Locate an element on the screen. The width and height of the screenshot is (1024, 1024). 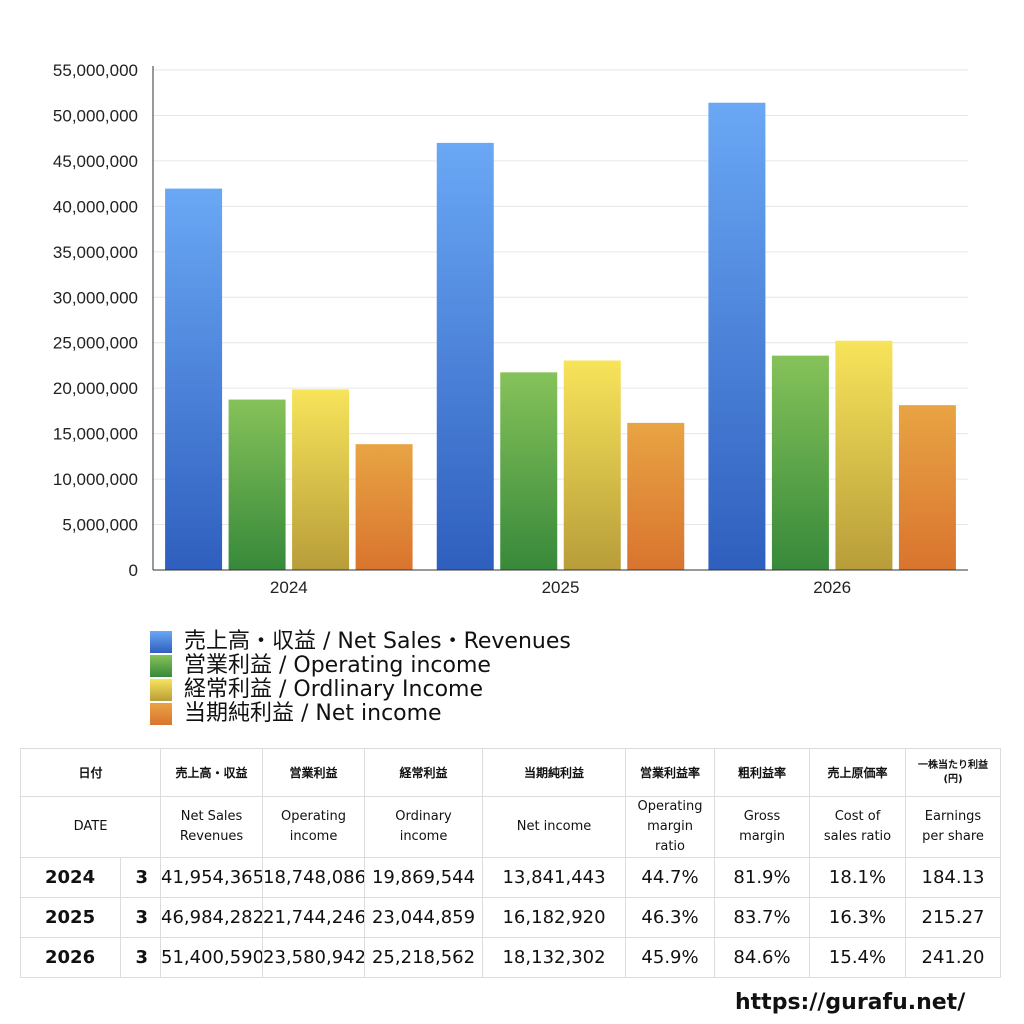
cell-eps: 184.13 is located at coordinates (953, 877).